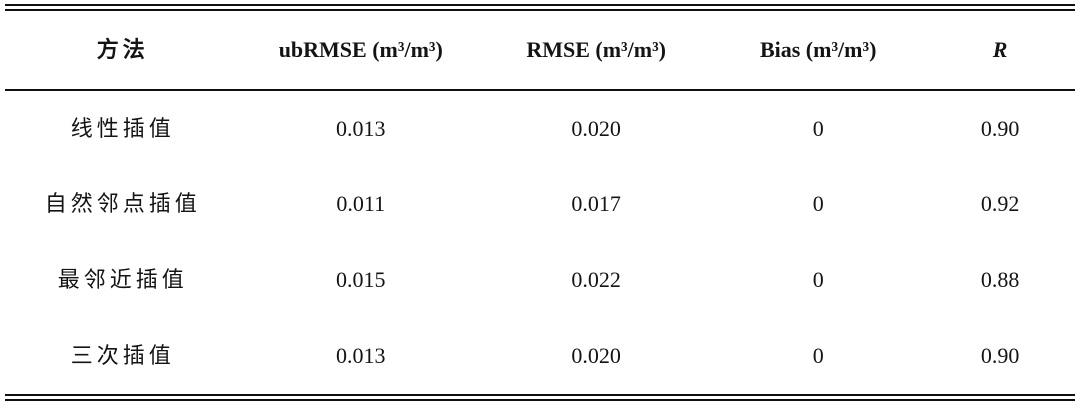 The image size is (1080, 412). Describe the element at coordinates (596, 51) in the screenshot. I see `column-header-rmse: RMSE (m³/m³)` at that location.